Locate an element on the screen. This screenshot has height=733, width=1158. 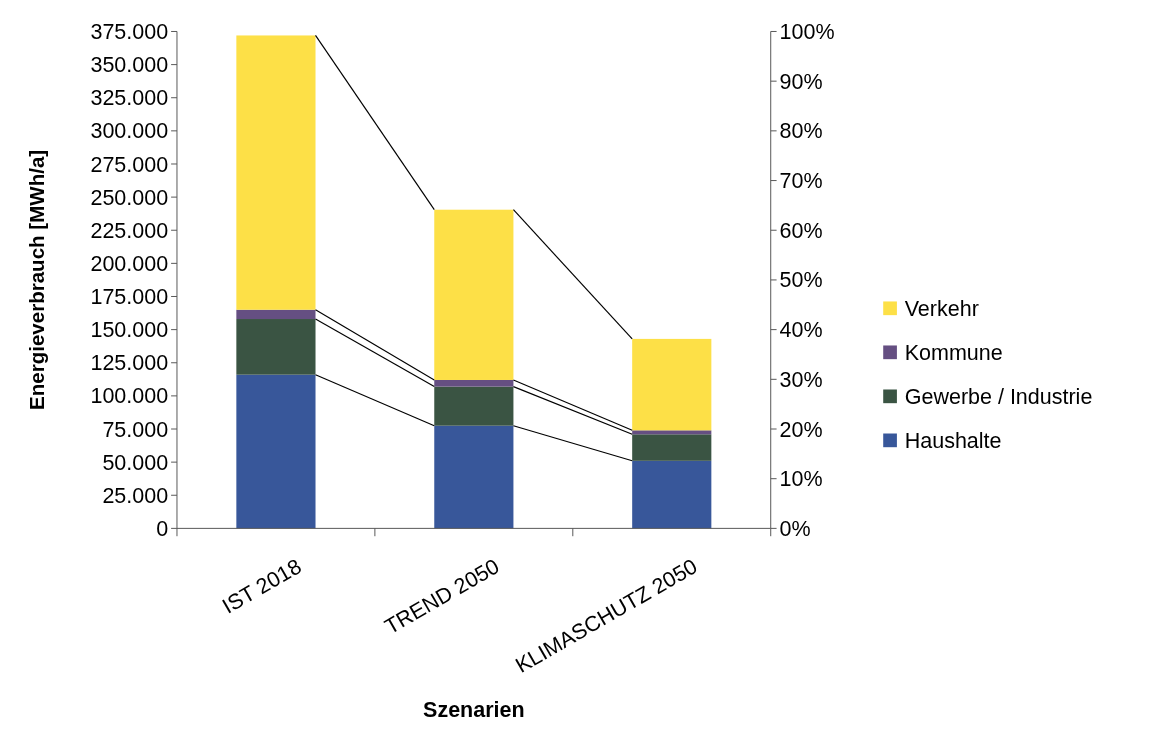
legend-label: Kommune is located at coordinates (953, 352).